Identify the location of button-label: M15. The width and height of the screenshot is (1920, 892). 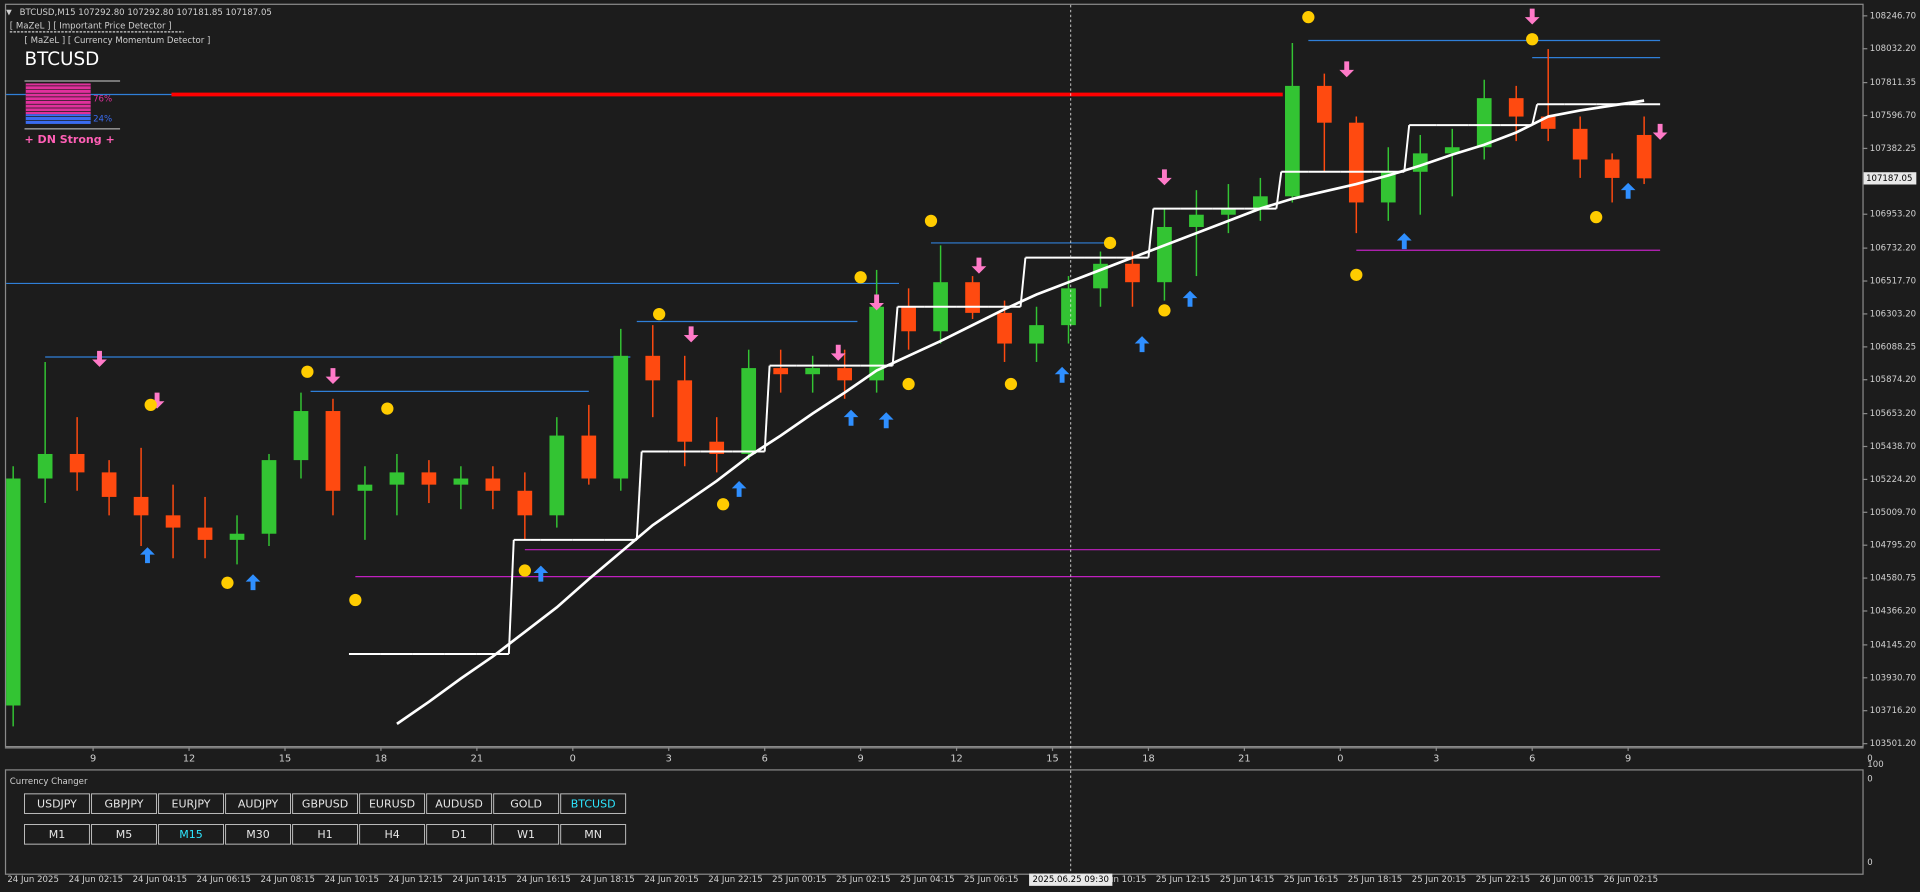
(191, 834).